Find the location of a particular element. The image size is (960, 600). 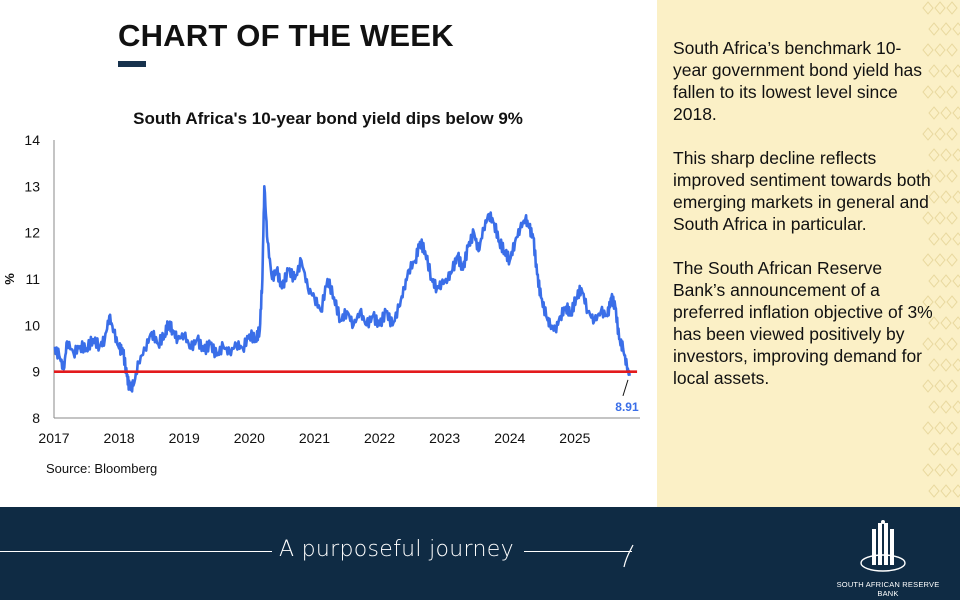

x-tick-label: 2023 is located at coordinates (444, 438).